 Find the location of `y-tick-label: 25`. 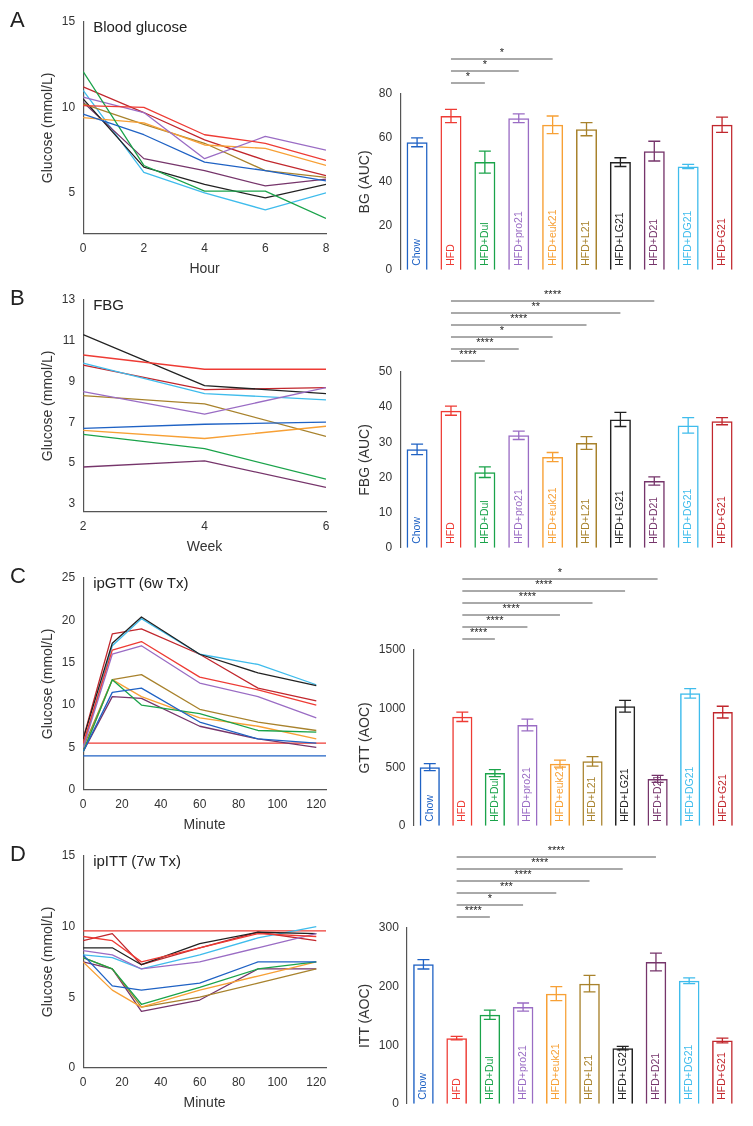

y-tick-label: 25 is located at coordinates (68, 577).